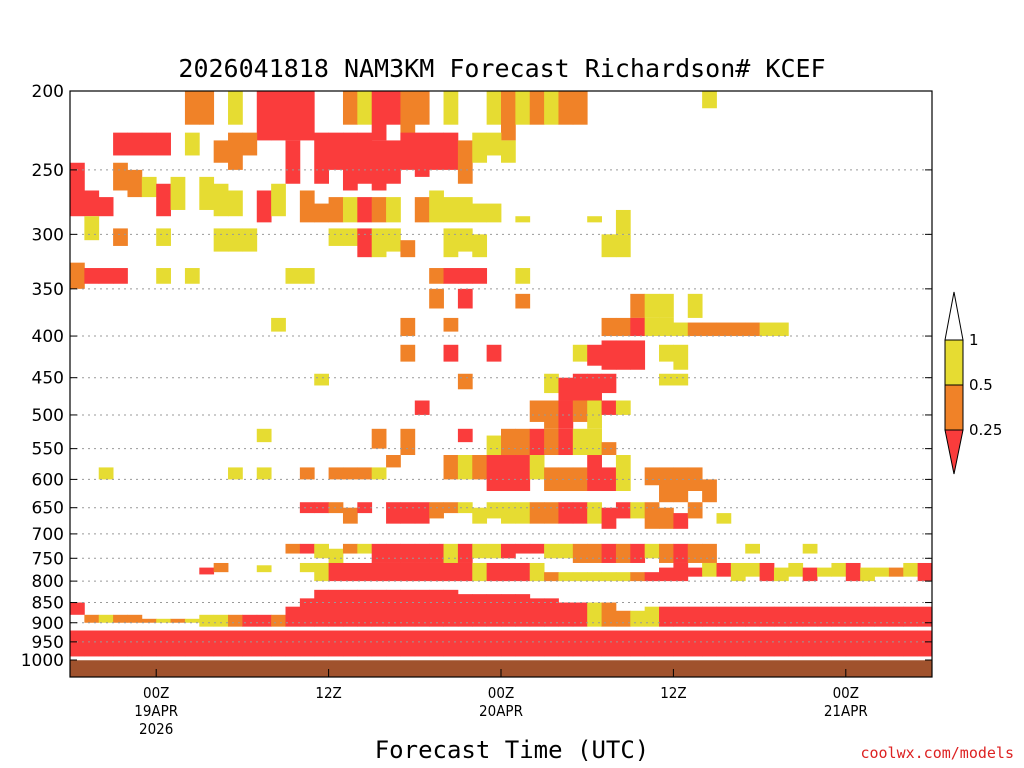 The width and height of the screenshot is (1024, 768). Describe the element at coordinates (846, 711) in the screenshot. I see `x-tick-label: 21APR` at that location.